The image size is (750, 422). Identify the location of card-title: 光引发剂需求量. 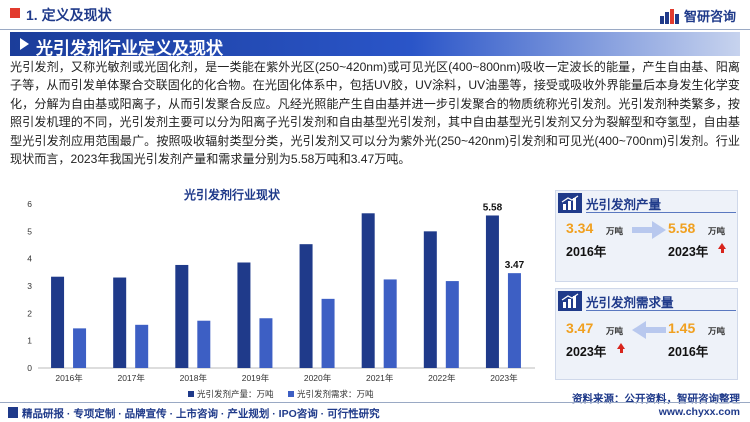
(630, 303).